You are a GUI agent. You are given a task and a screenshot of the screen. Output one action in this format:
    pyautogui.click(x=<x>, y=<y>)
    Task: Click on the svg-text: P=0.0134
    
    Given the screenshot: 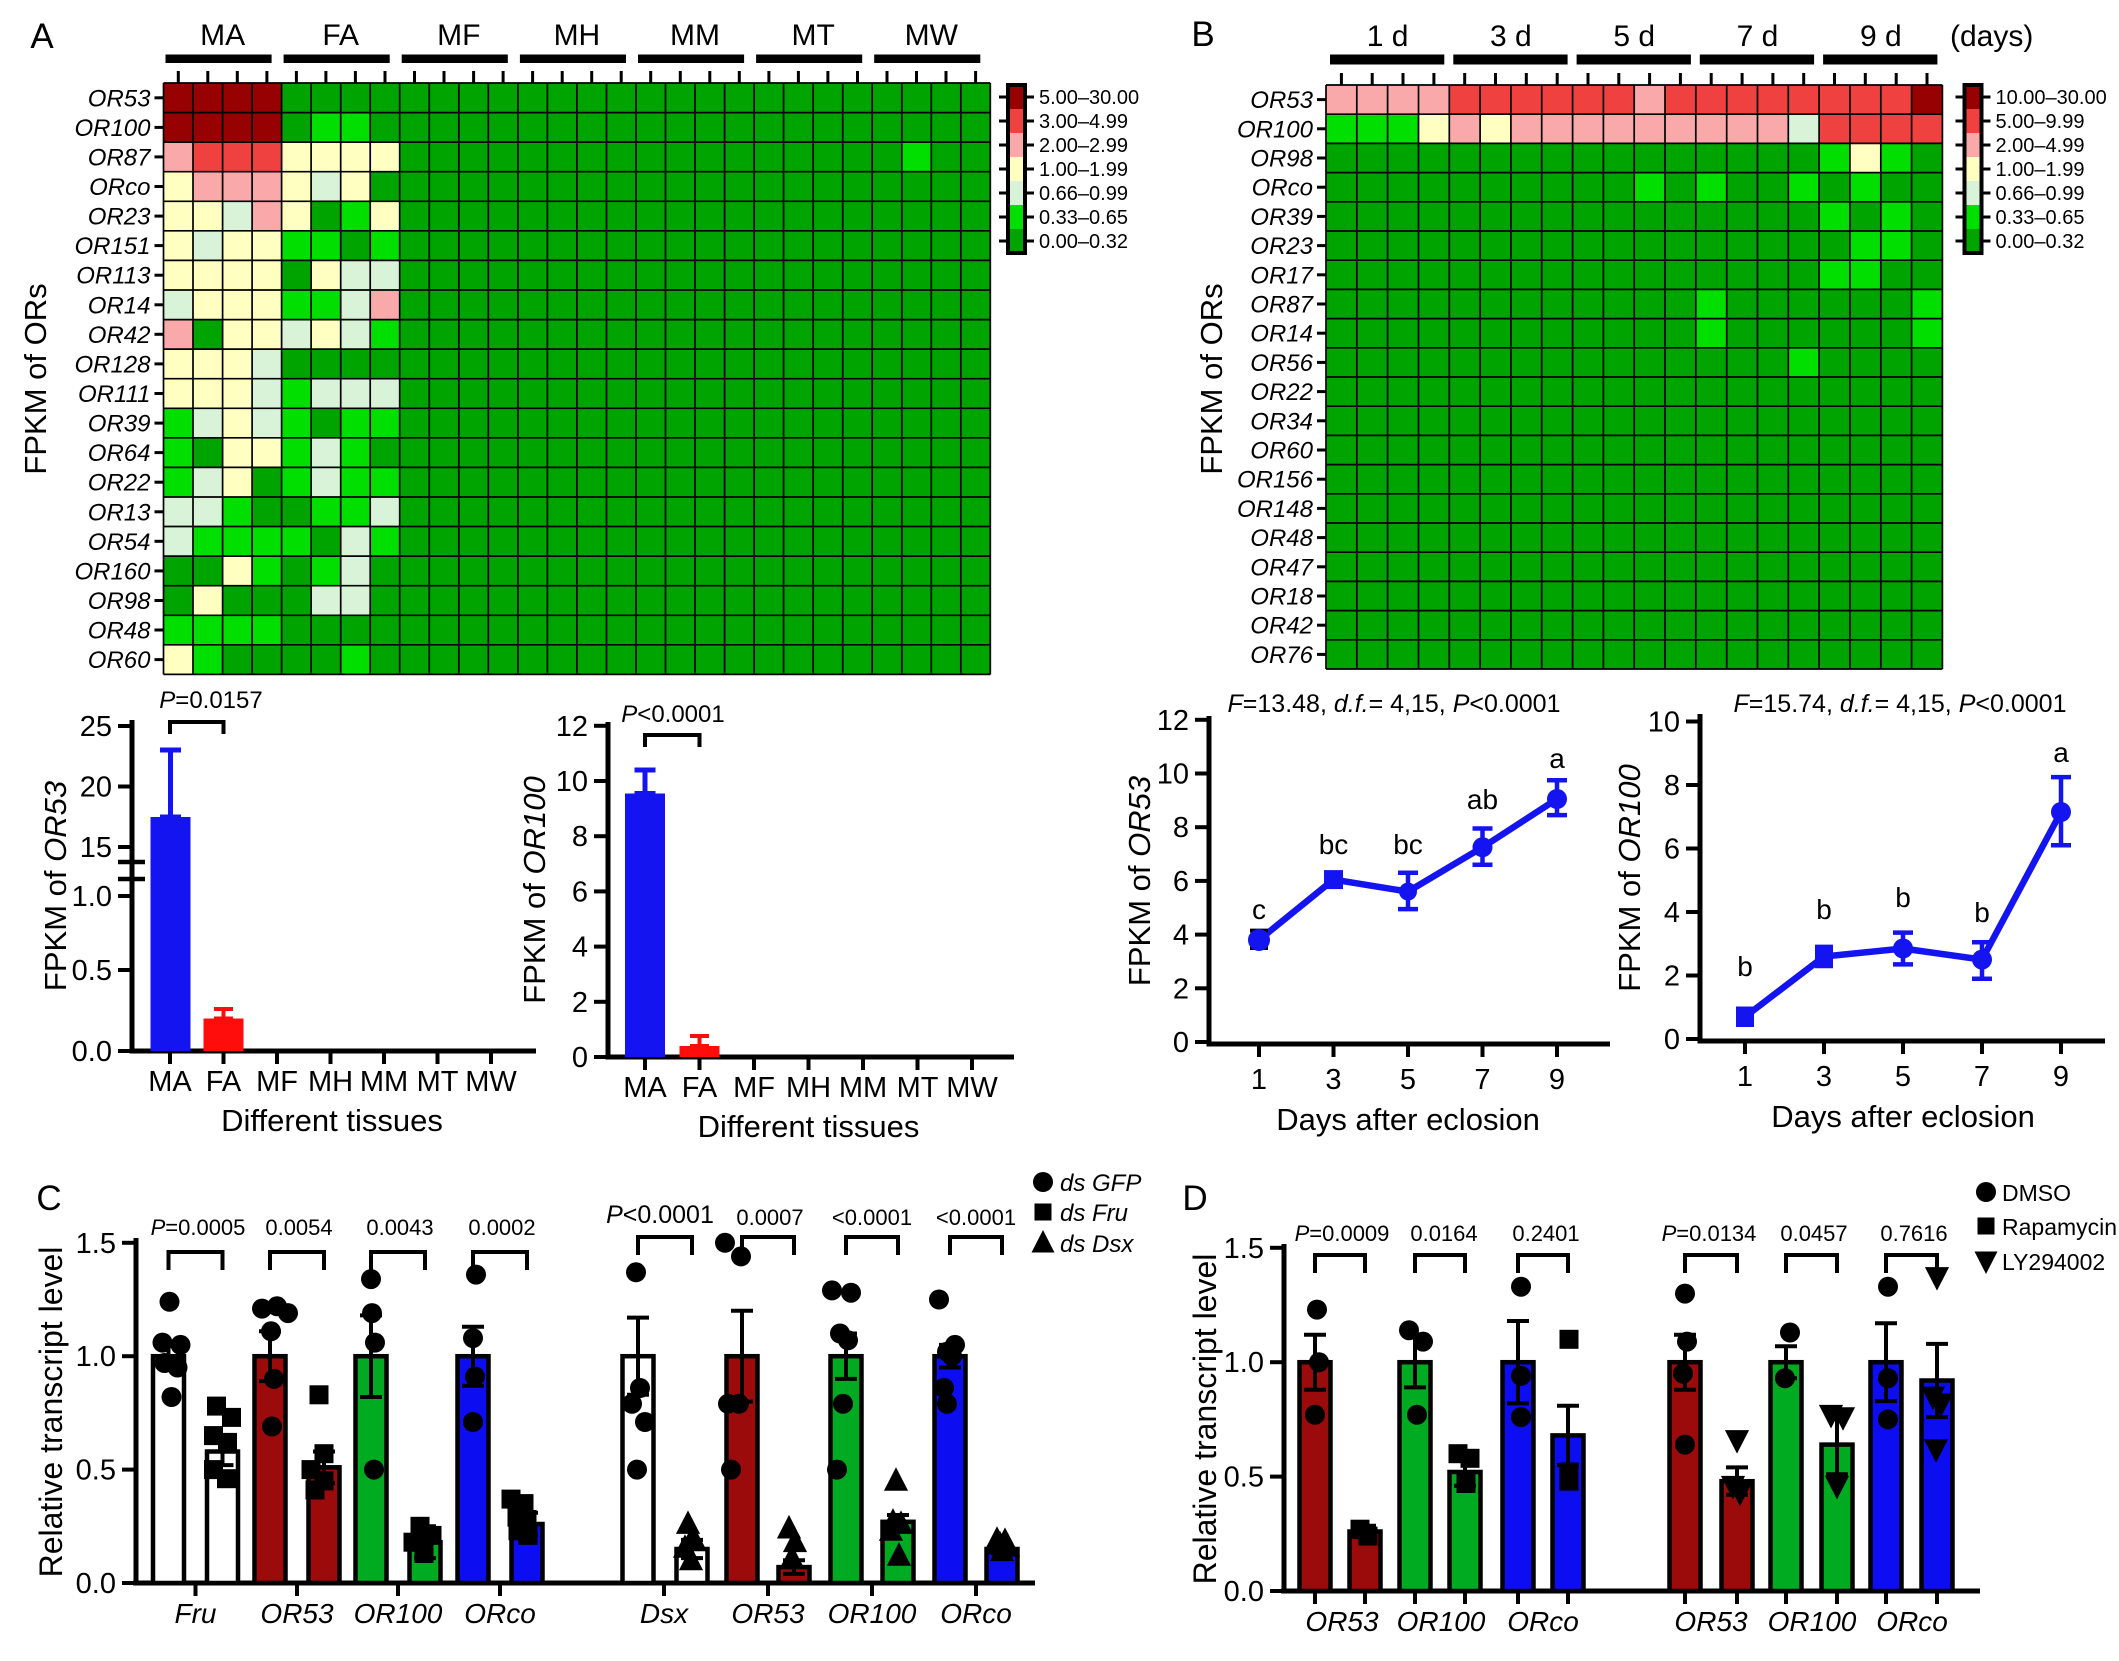 What is the action you would take?
    pyautogui.click(x=1709, y=1233)
    